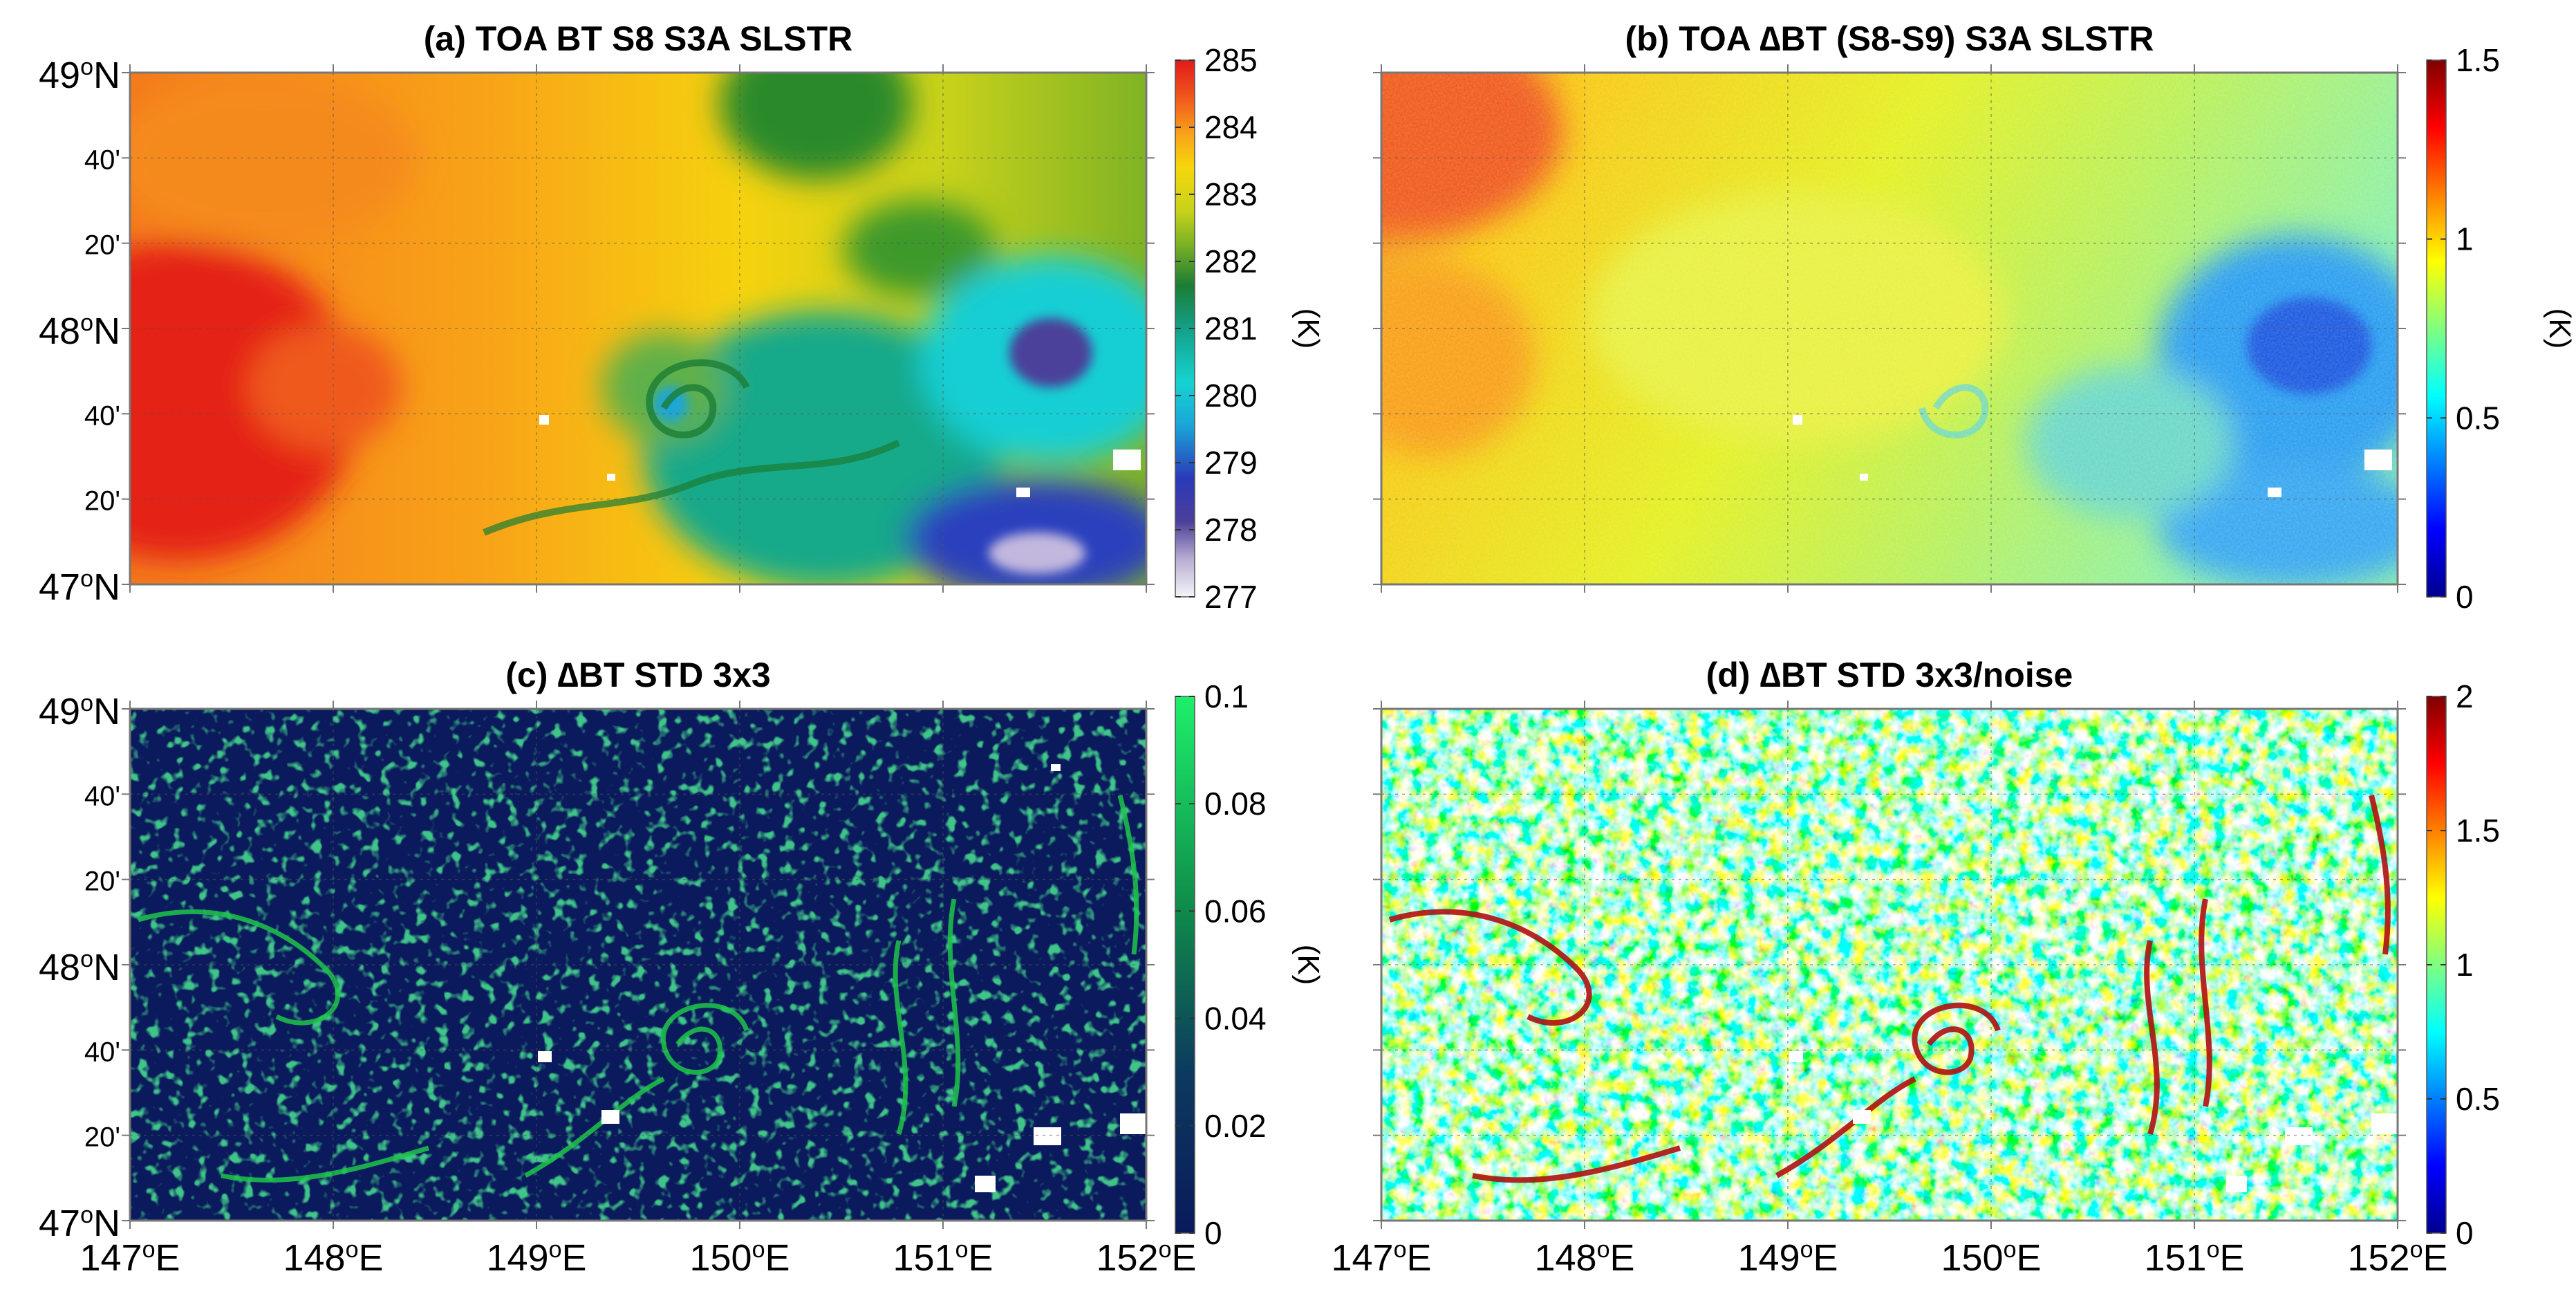  I want to click on colorbar-tick-label: 0.02, so click(1235, 1126).